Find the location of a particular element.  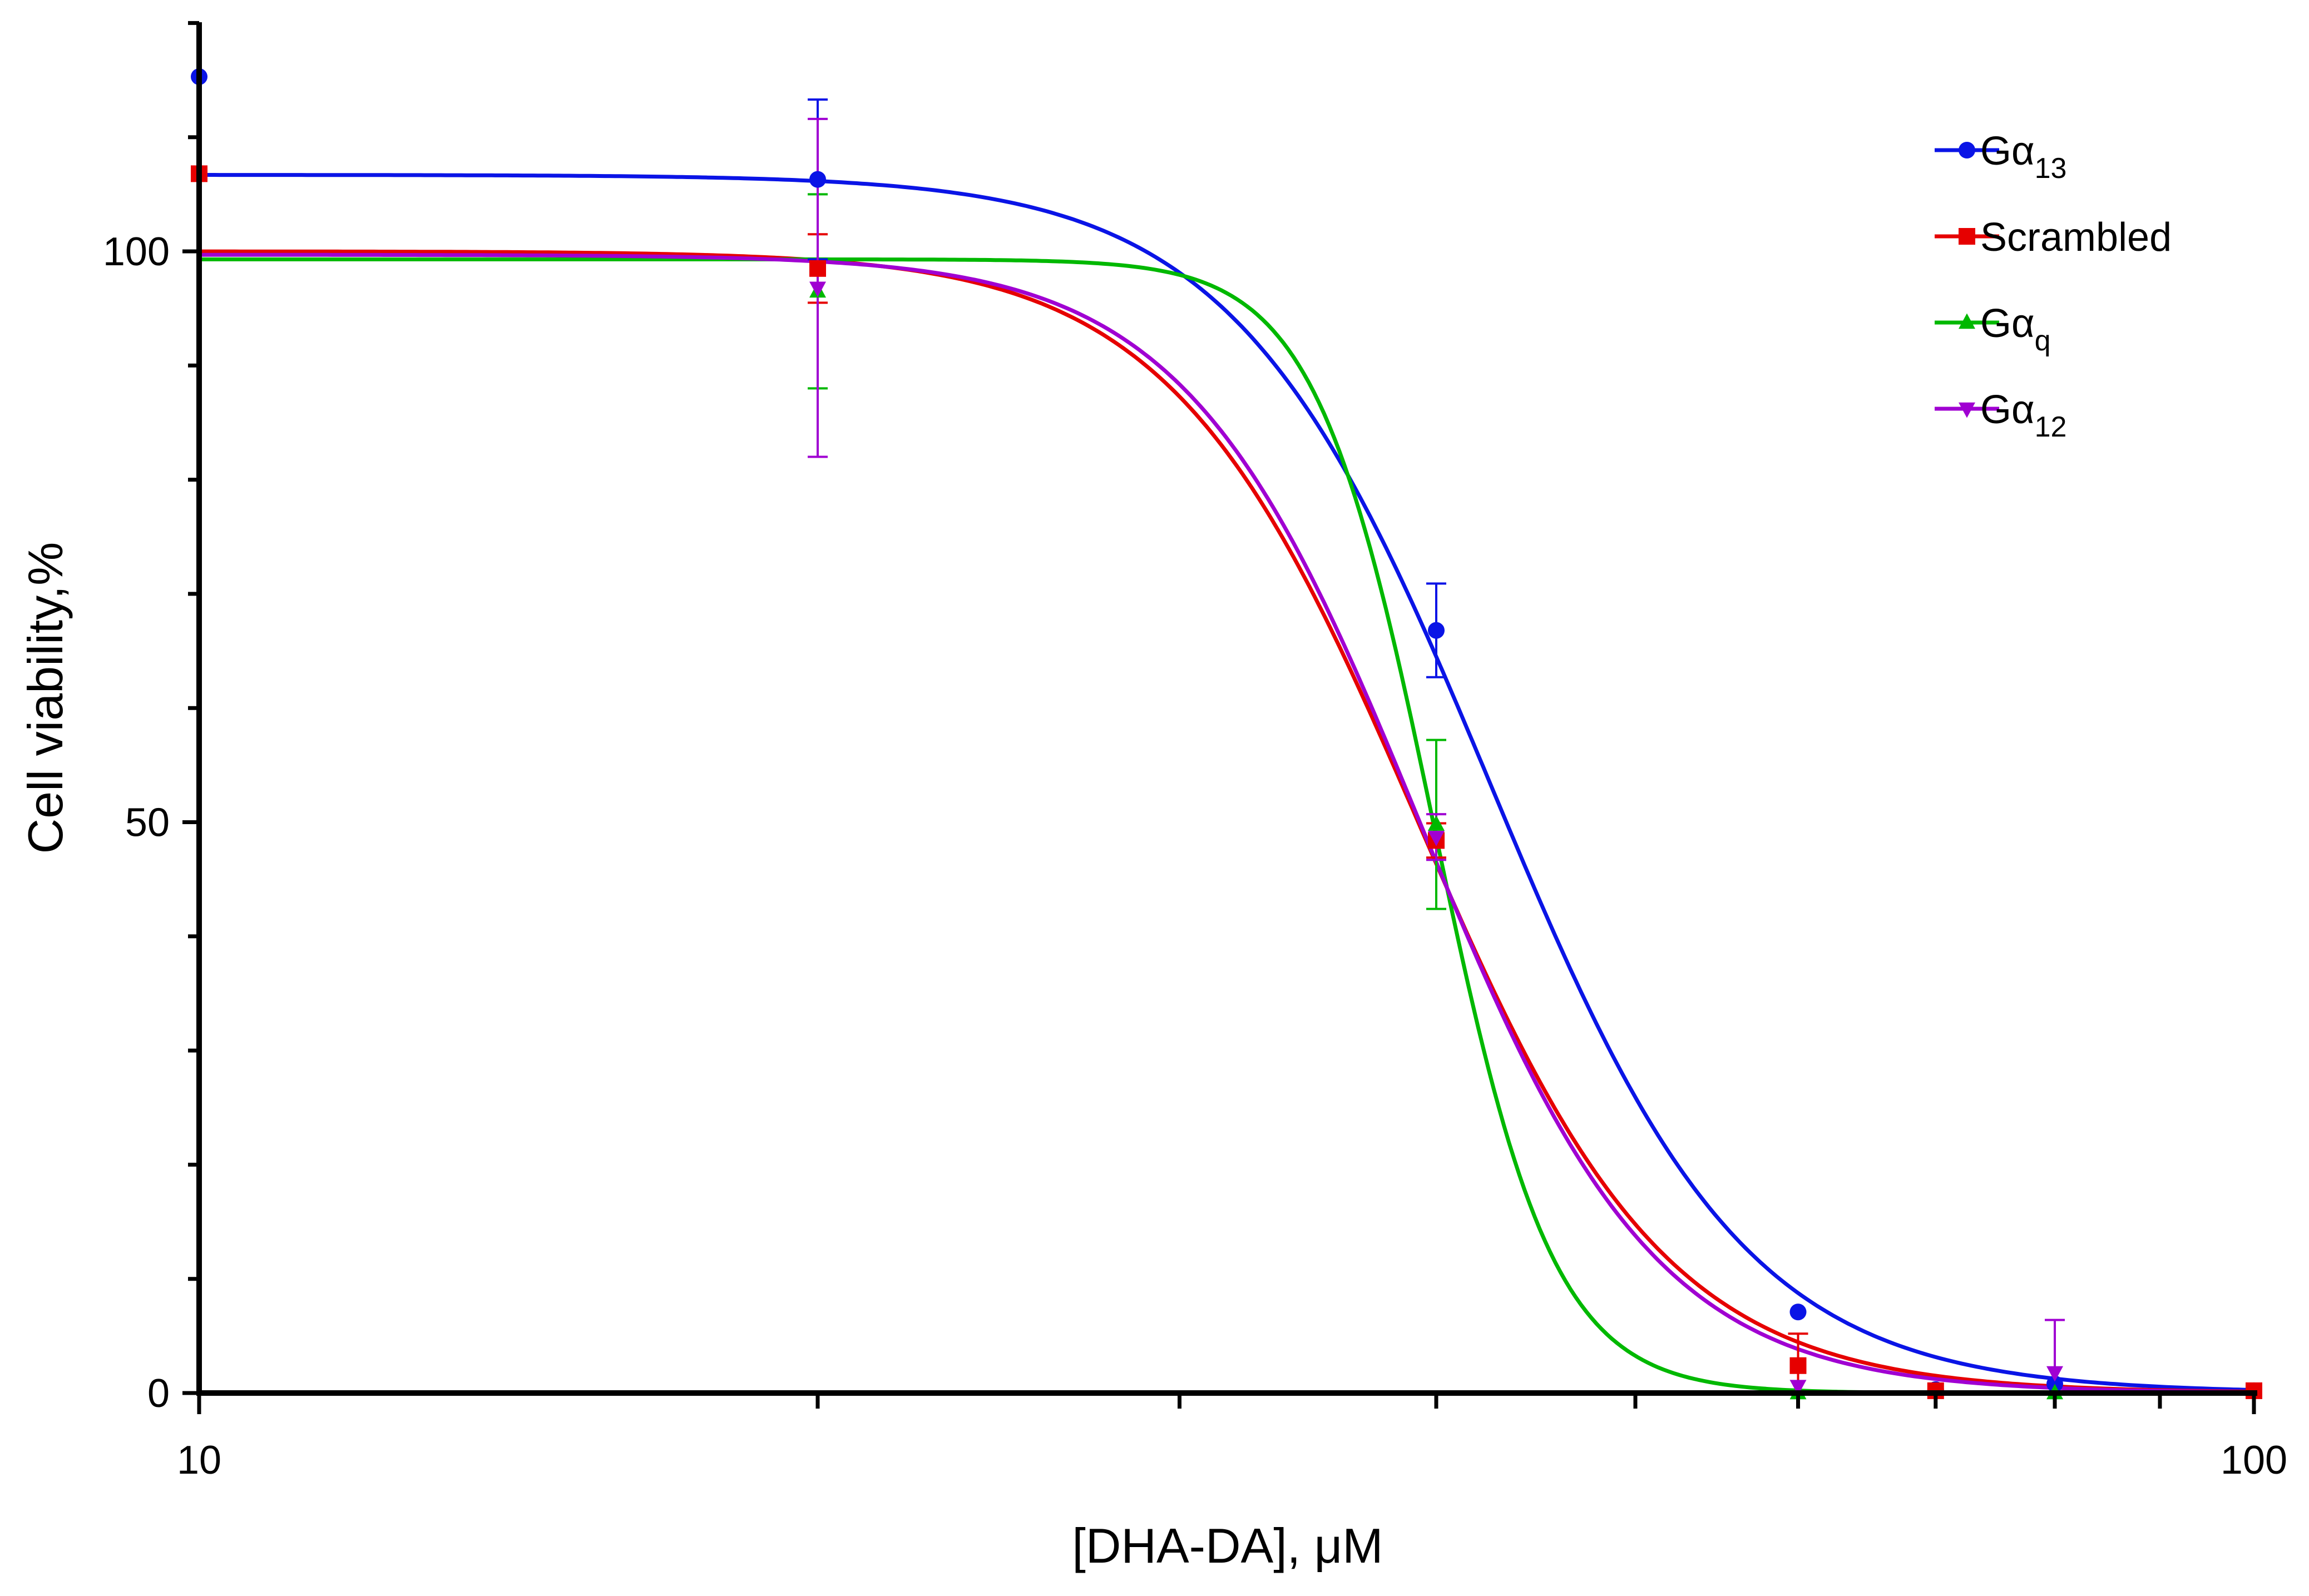

x-axis-title: [DHA-DA], μM is located at coordinates (1227, 1546).